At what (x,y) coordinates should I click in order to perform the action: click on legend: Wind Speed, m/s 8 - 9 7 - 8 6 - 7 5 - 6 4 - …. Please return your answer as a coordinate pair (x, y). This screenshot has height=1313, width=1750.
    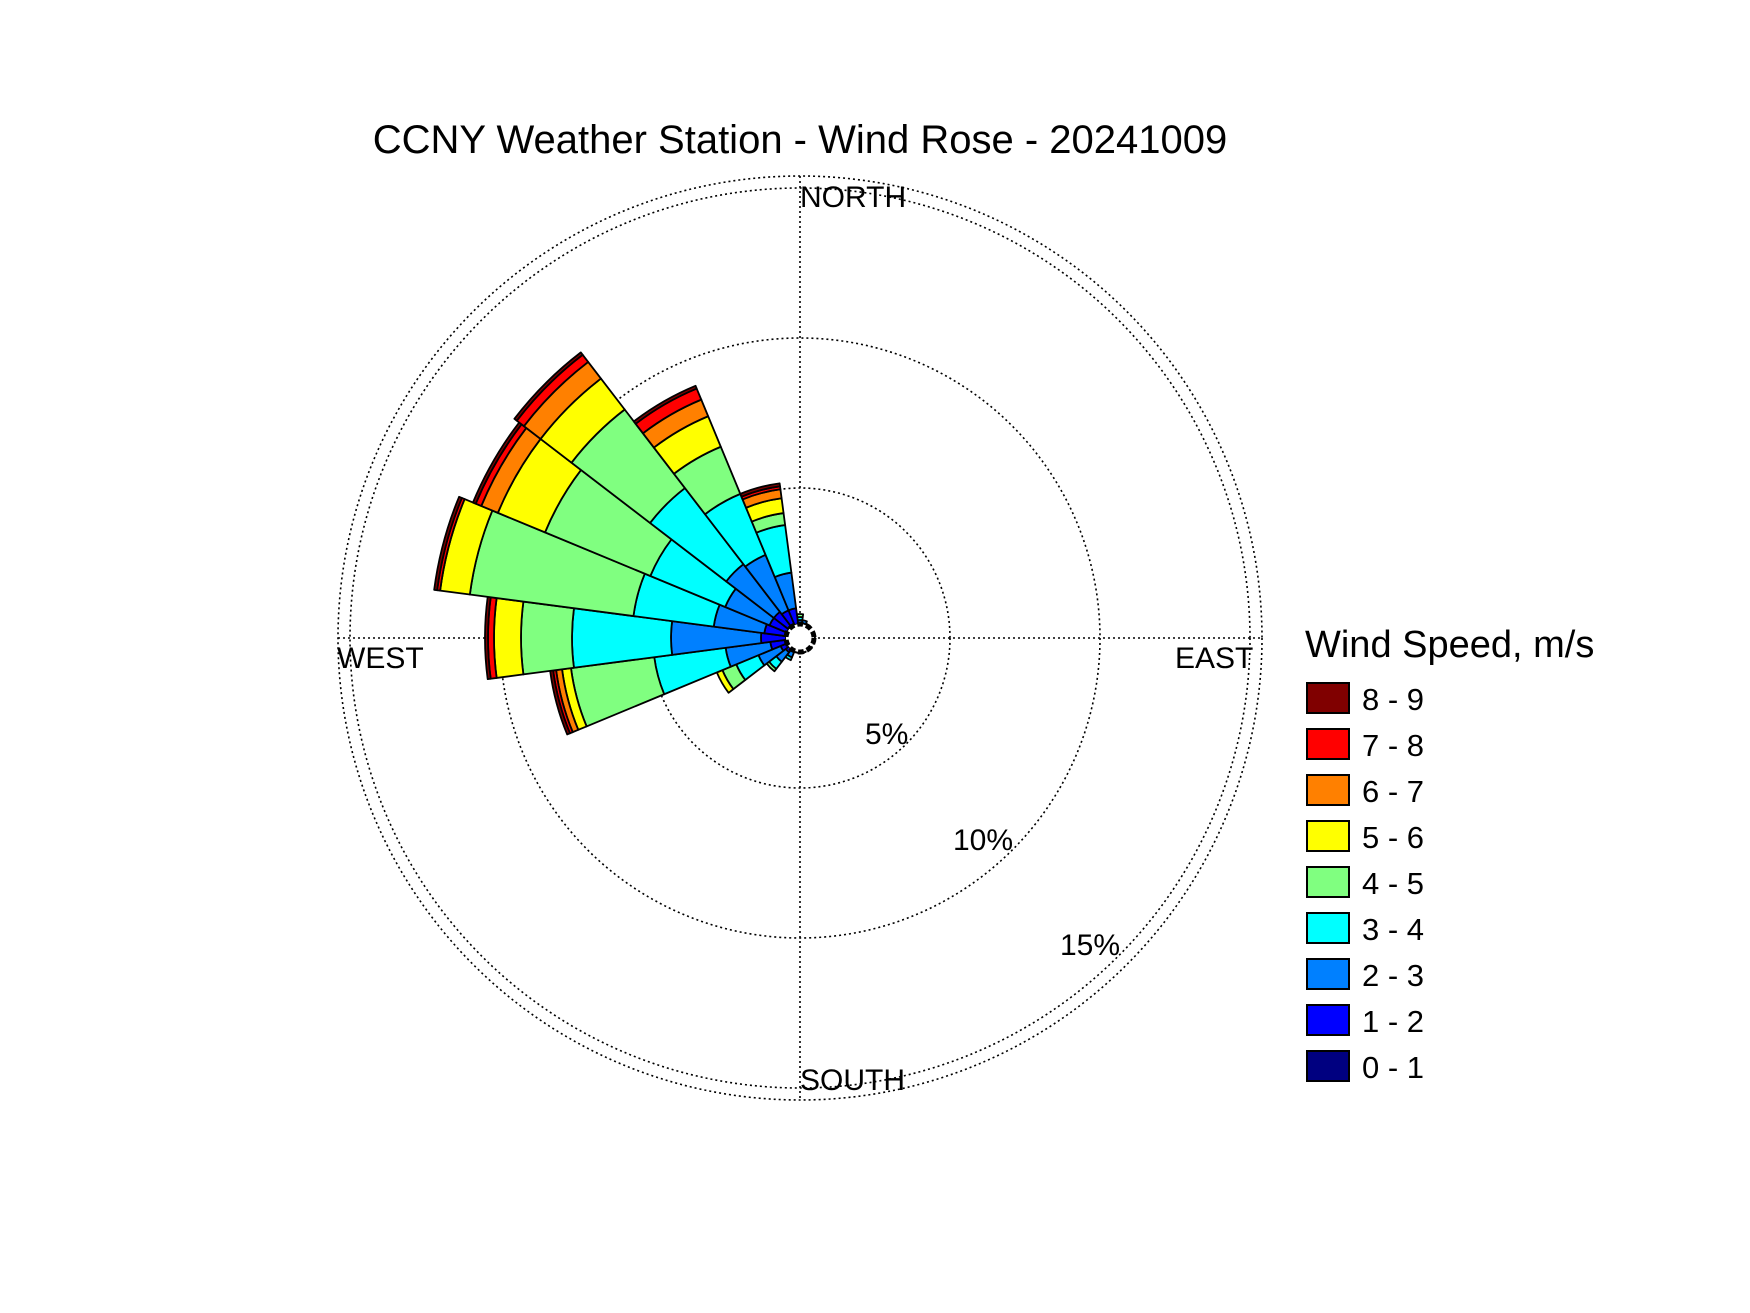
    Looking at the image, I should click on (1449, 854).